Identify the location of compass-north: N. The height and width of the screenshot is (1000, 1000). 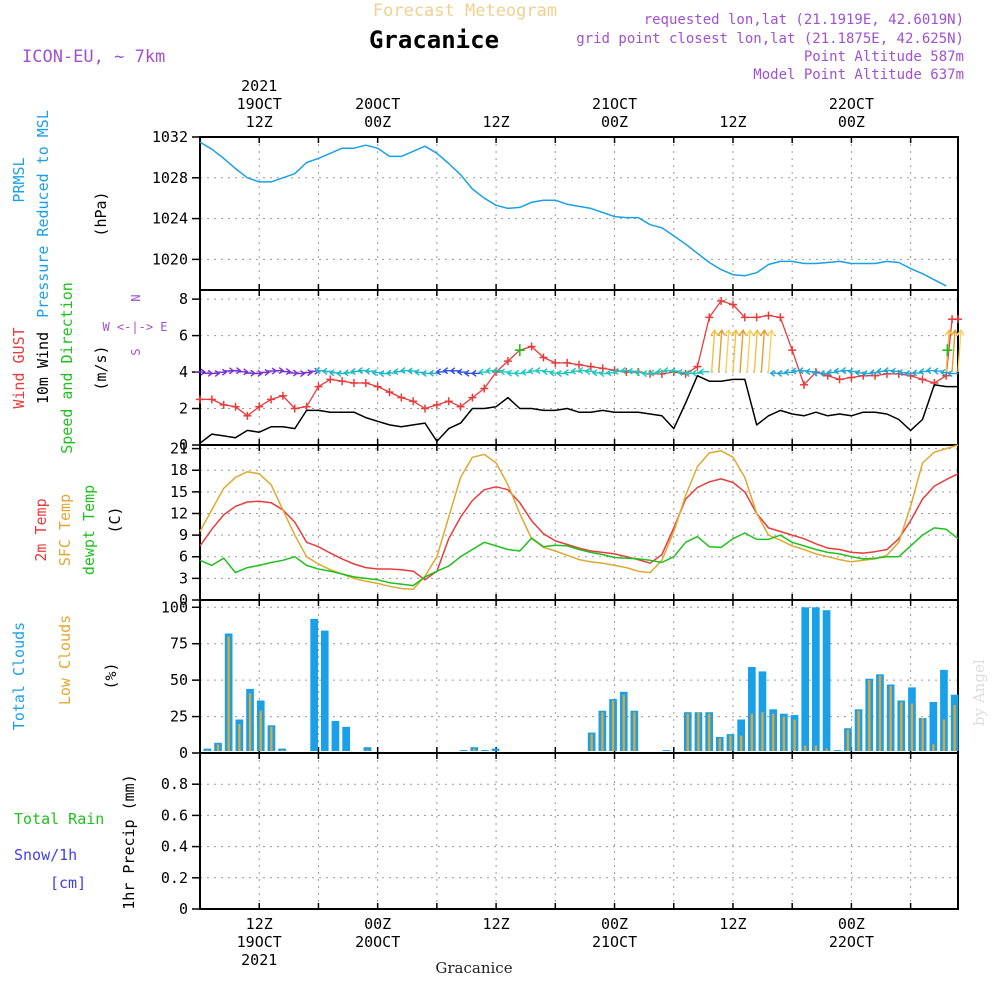
(136, 297).